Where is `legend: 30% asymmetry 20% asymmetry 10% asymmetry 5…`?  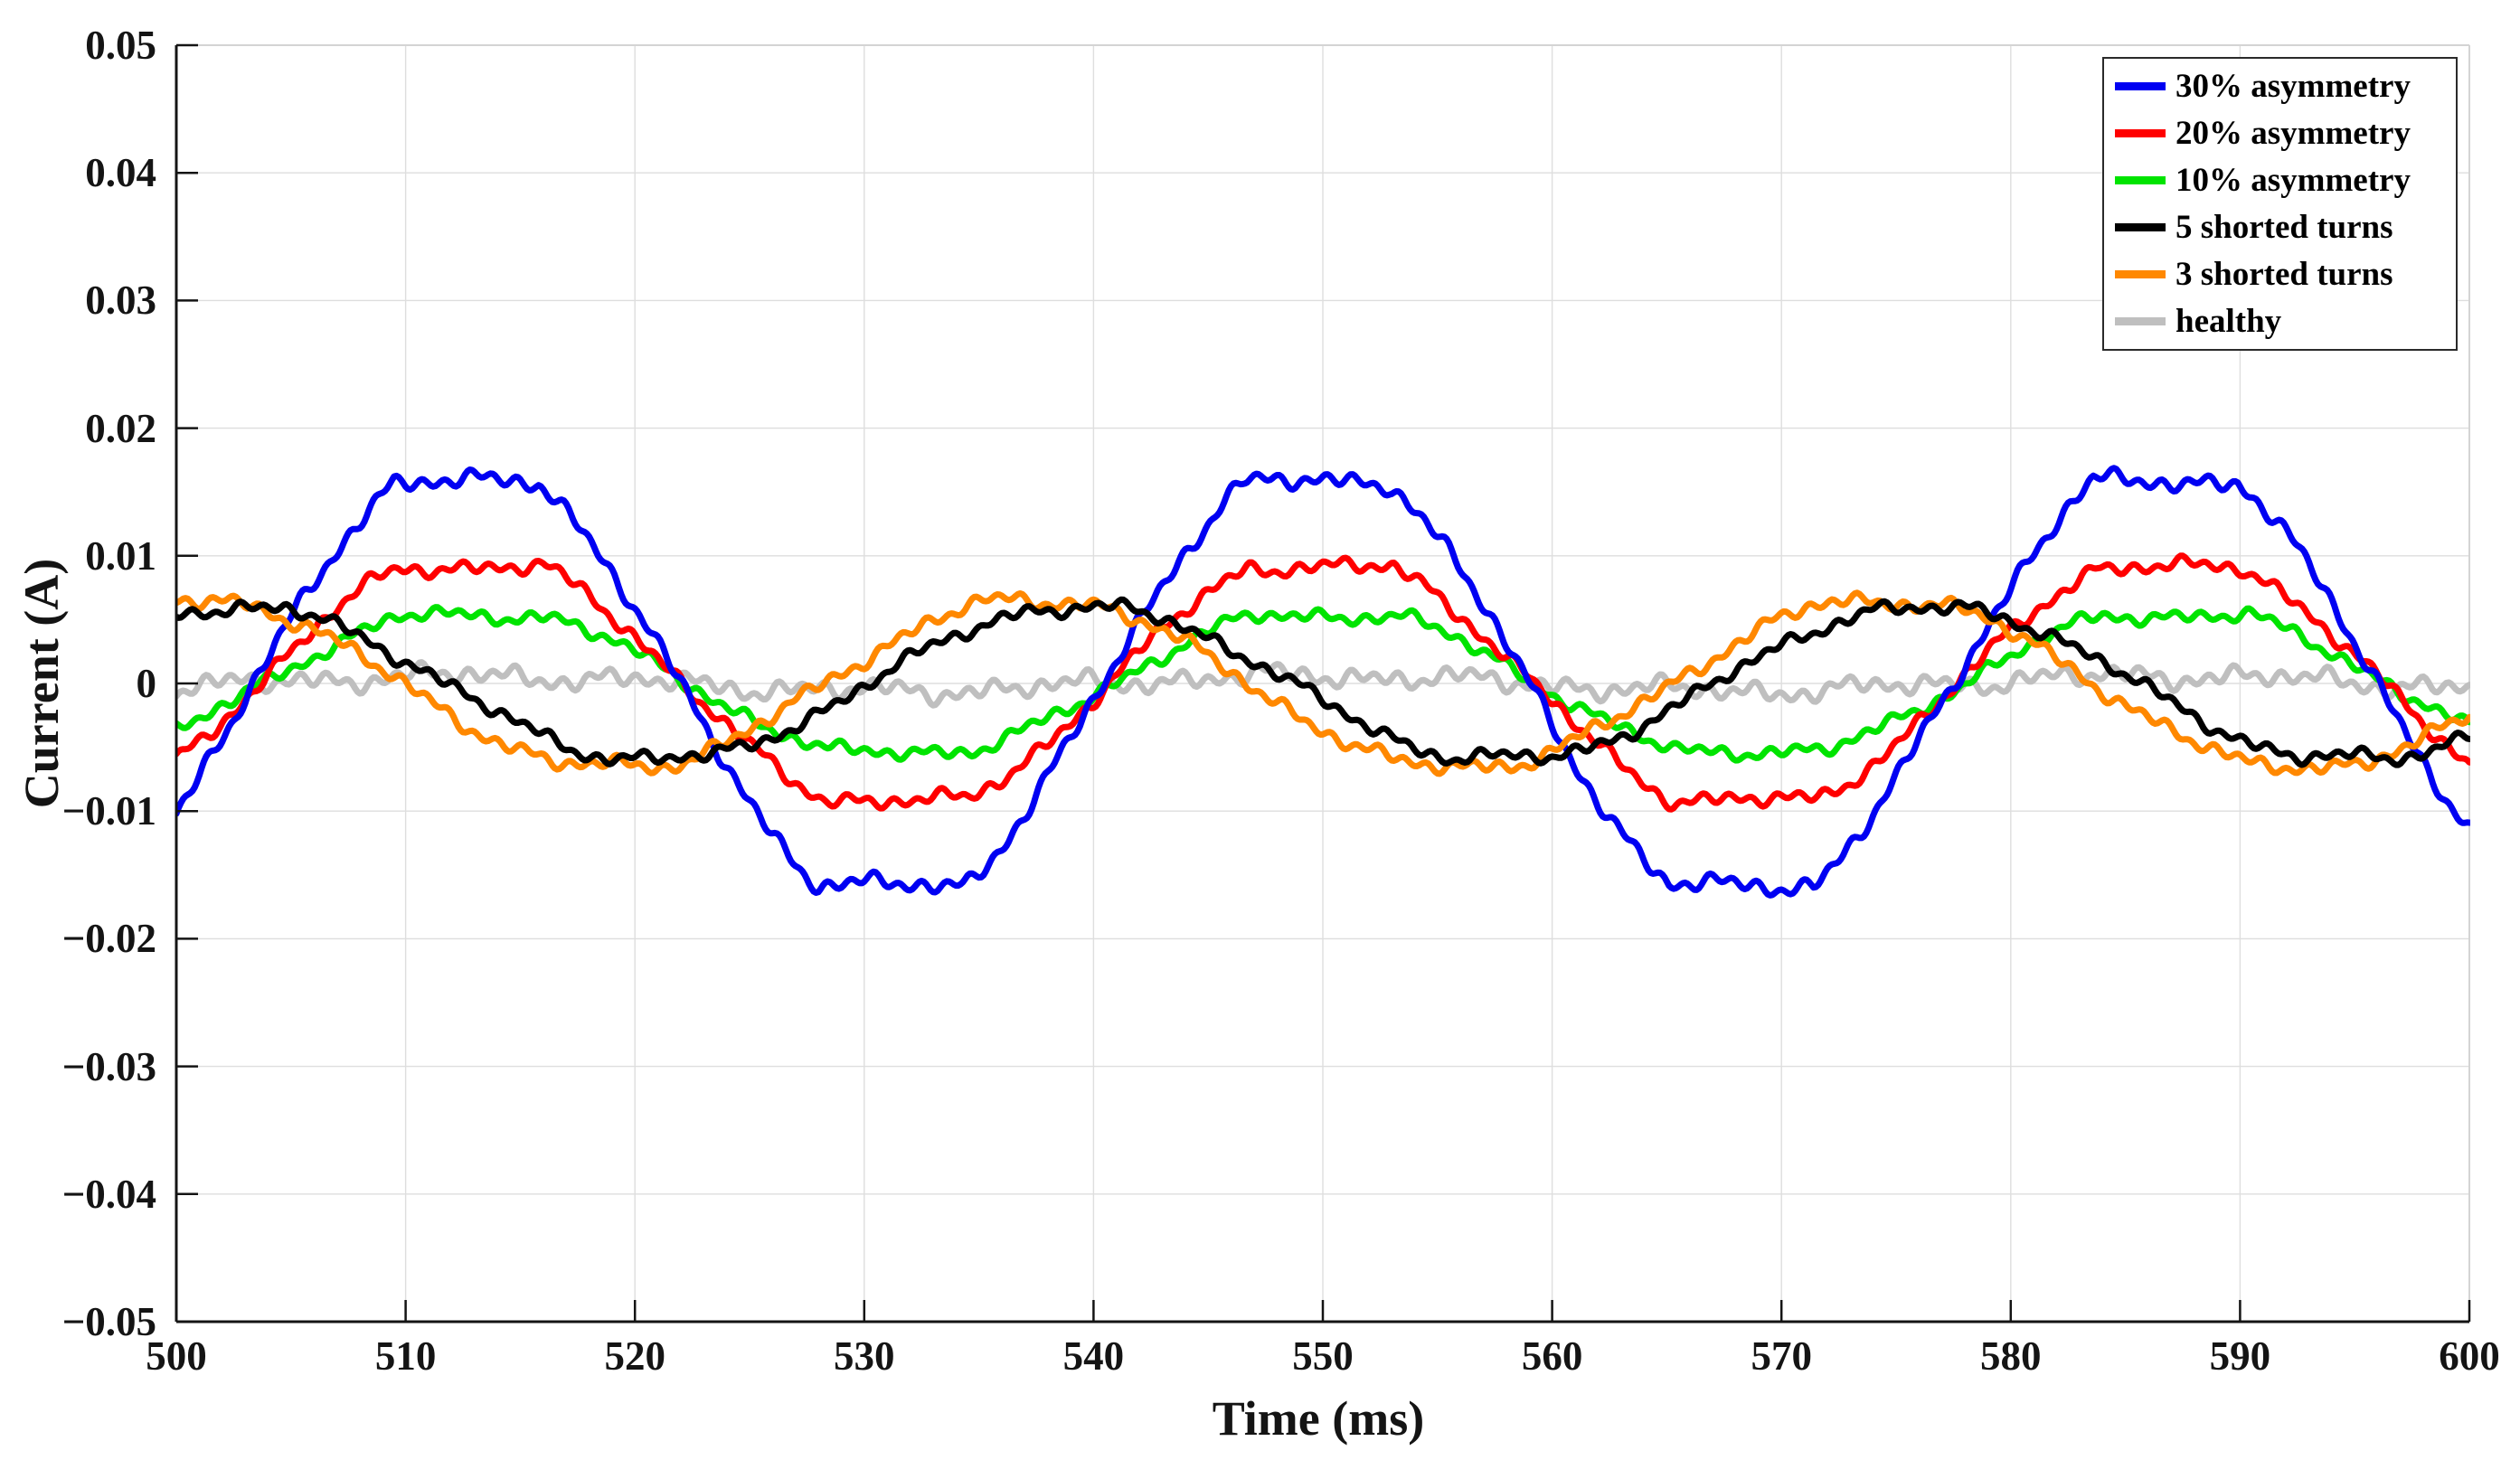
legend: 30% asymmetry 20% asymmetry 10% asymmetry 5… is located at coordinates (2280, 204).